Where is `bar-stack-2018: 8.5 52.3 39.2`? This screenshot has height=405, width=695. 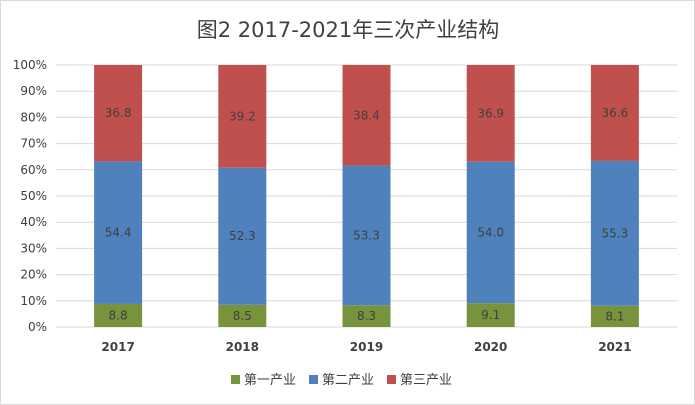
bar-stack-2018: 8.5 52.3 39.2 is located at coordinates (242, 196).